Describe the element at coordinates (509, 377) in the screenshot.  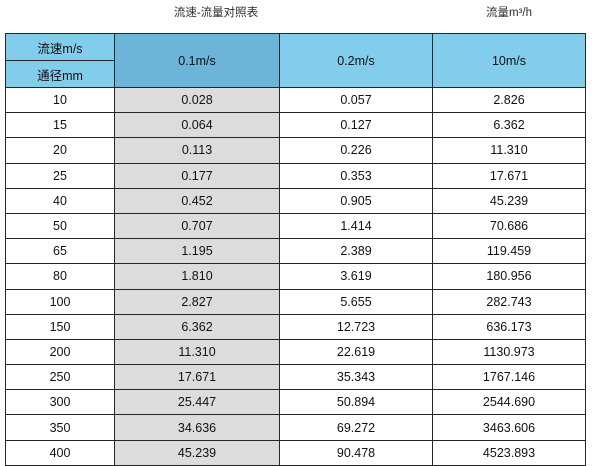
I see `cell-flow-rate-2: 1767.146` at that location.